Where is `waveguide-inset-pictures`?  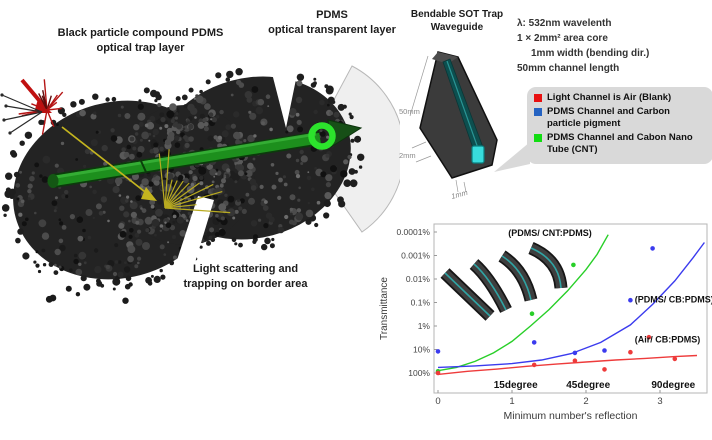 waveguide-inset-pictures is located at coordinates (504, 281).